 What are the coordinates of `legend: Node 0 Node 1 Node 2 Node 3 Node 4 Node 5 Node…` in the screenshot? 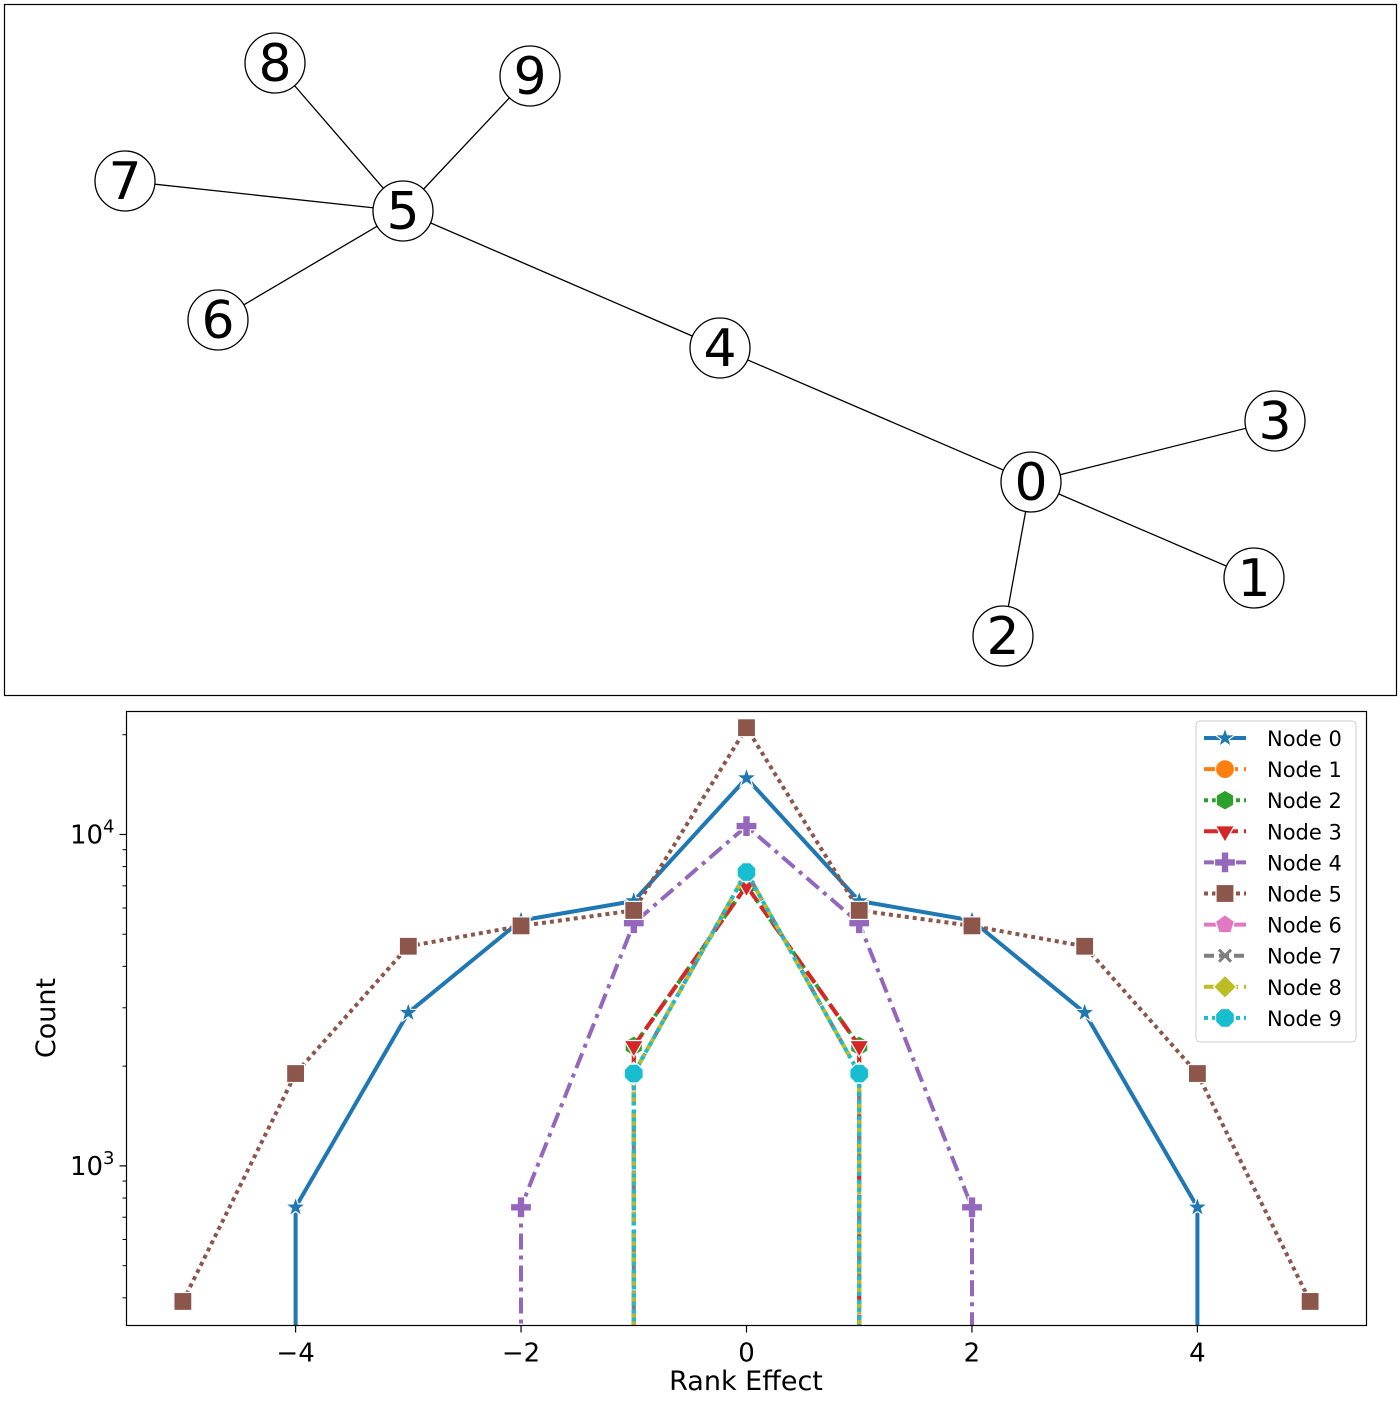 It's located at (1276, 881).